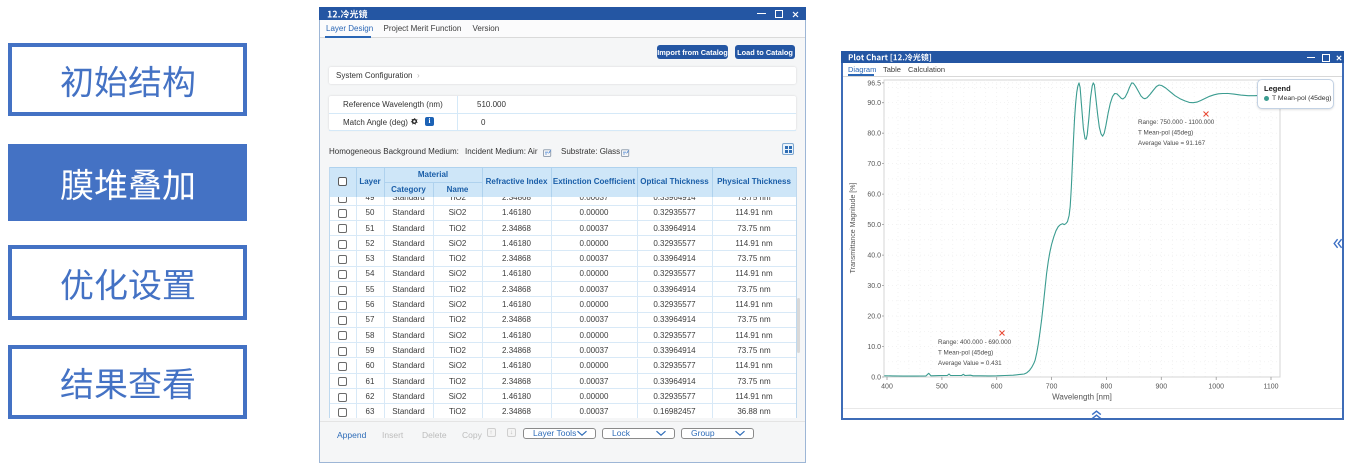 This screenshot has width=1356, height=469. What do you see at coordinates (1176, 122) in the screenshot?
I see `svg-text: Range: 750.000 - 1100.000` at bounding box center [1176, 122].